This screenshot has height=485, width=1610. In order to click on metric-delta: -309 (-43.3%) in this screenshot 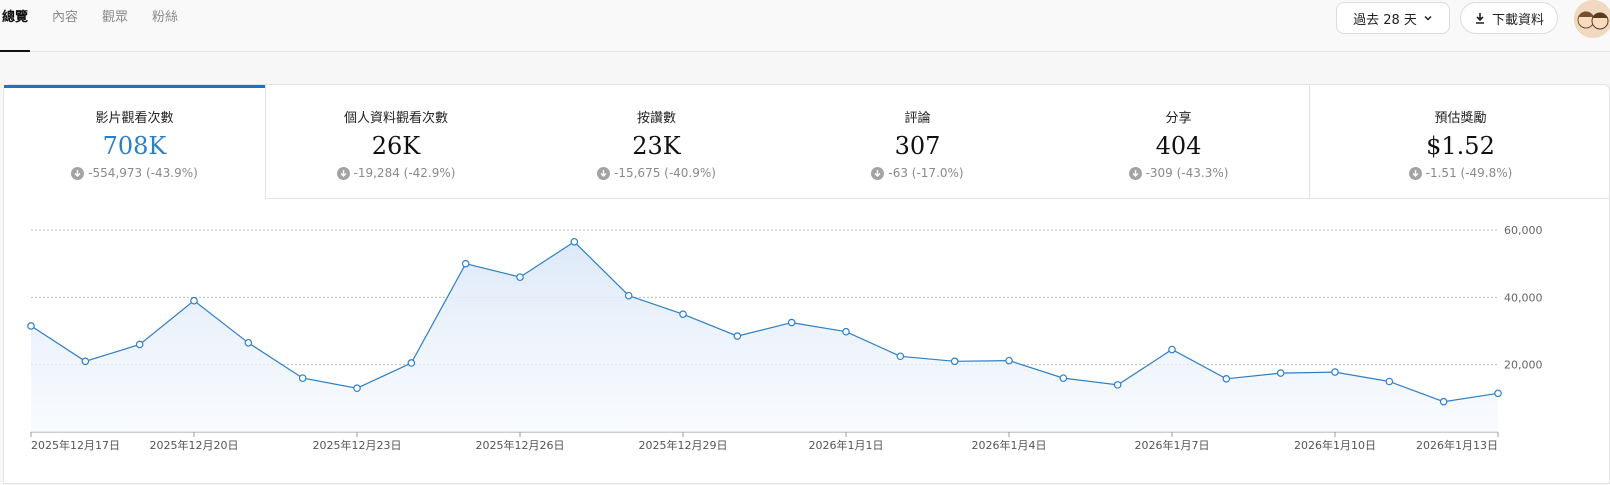, I will do `click(1187, 173)`.